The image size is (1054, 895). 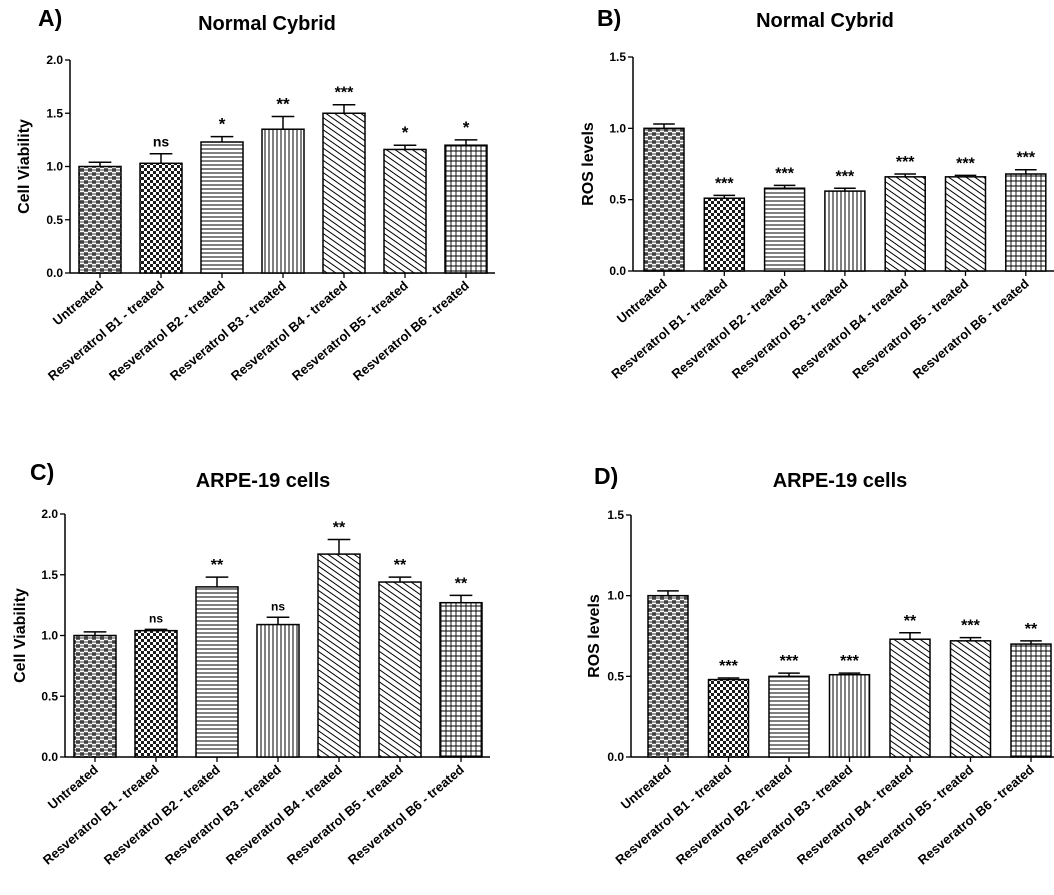 I want to click on panel-letter: B), so click(x=609, y=18).